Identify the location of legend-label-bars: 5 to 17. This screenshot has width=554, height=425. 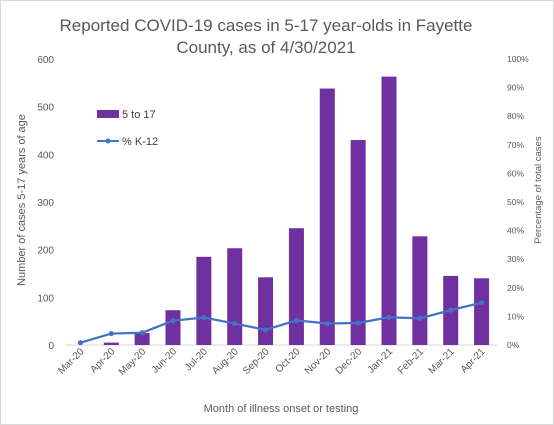
(139, 115).